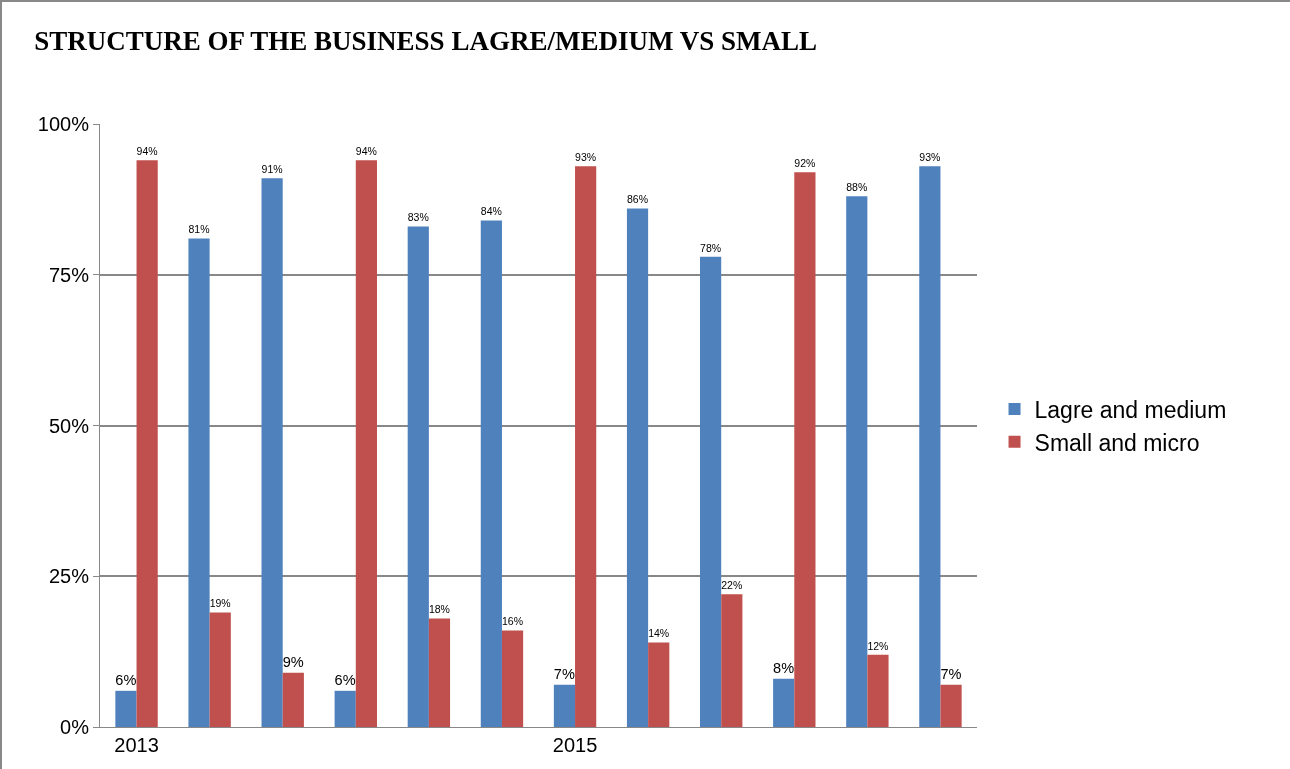 Image resolution: width=1290 pixels, height=769 pixels. Describe the element at coordinates (69, 576) in the screenshot. I see `y-tick-label: 25%` at that location.